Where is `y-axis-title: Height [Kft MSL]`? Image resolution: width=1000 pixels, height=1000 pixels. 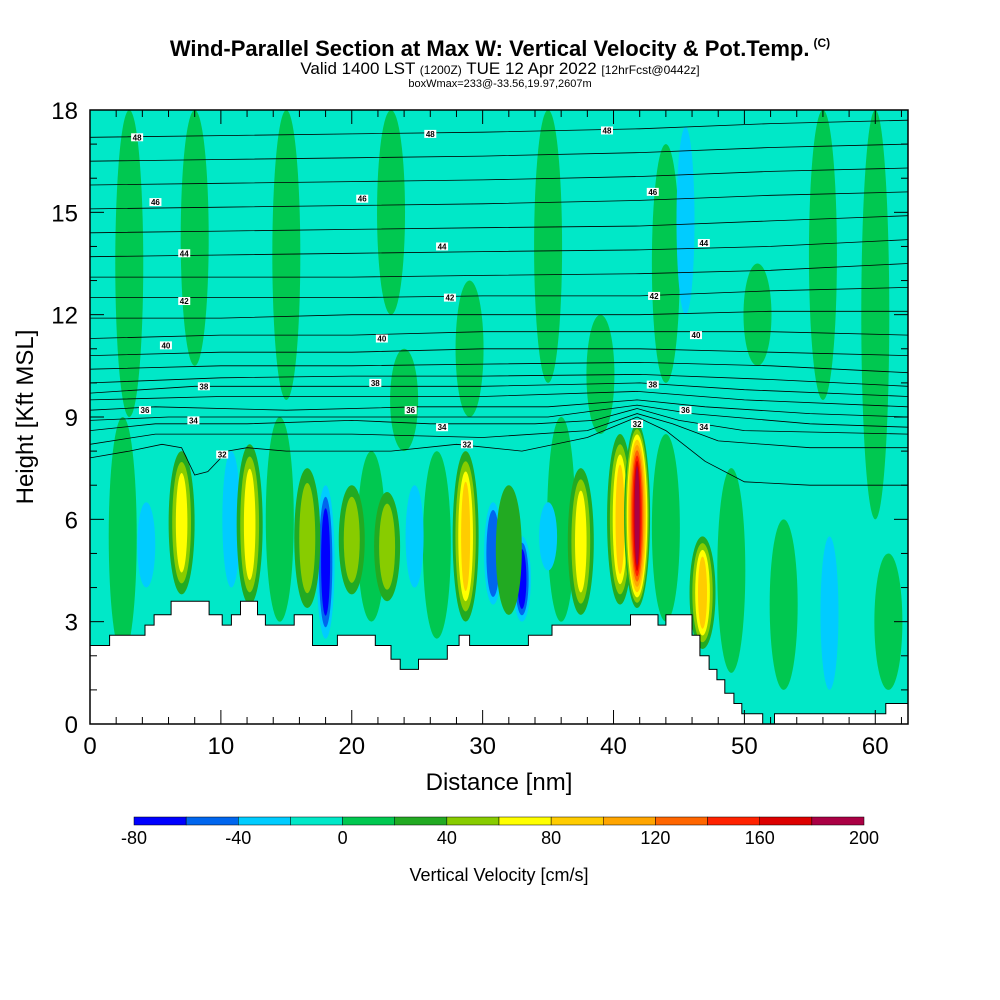
y-axis-title: Height [Kft MSL] is located at coordinates (25, 417).